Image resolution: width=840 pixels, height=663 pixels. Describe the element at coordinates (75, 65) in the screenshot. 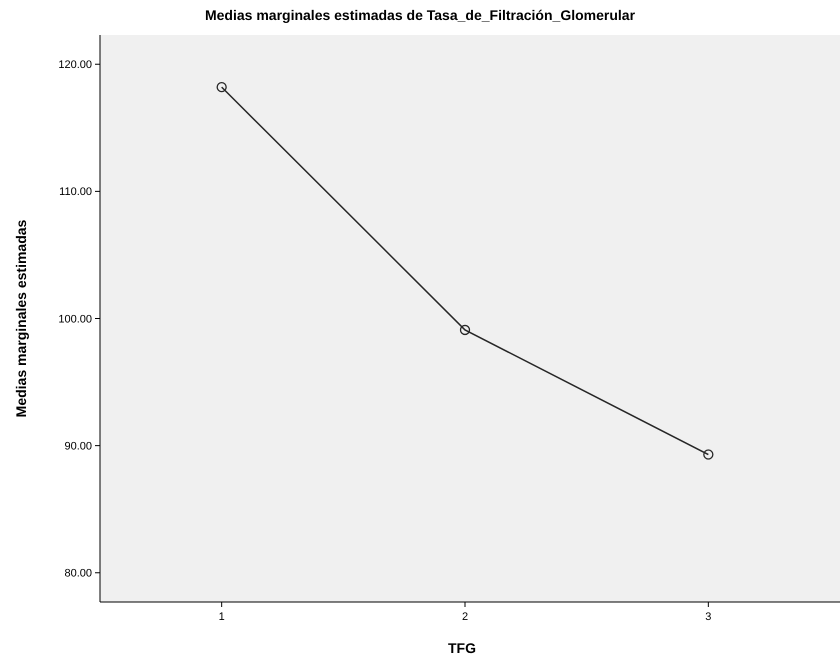

I see `y-tick-label: 120.00` at that location.